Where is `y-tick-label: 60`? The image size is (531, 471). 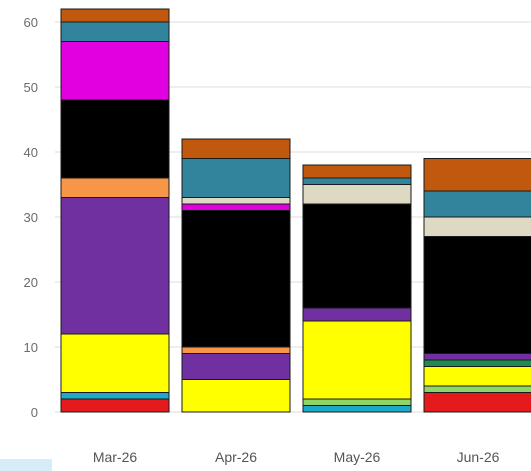 y-tick-label: 60 is located at coordinates (31, 22).